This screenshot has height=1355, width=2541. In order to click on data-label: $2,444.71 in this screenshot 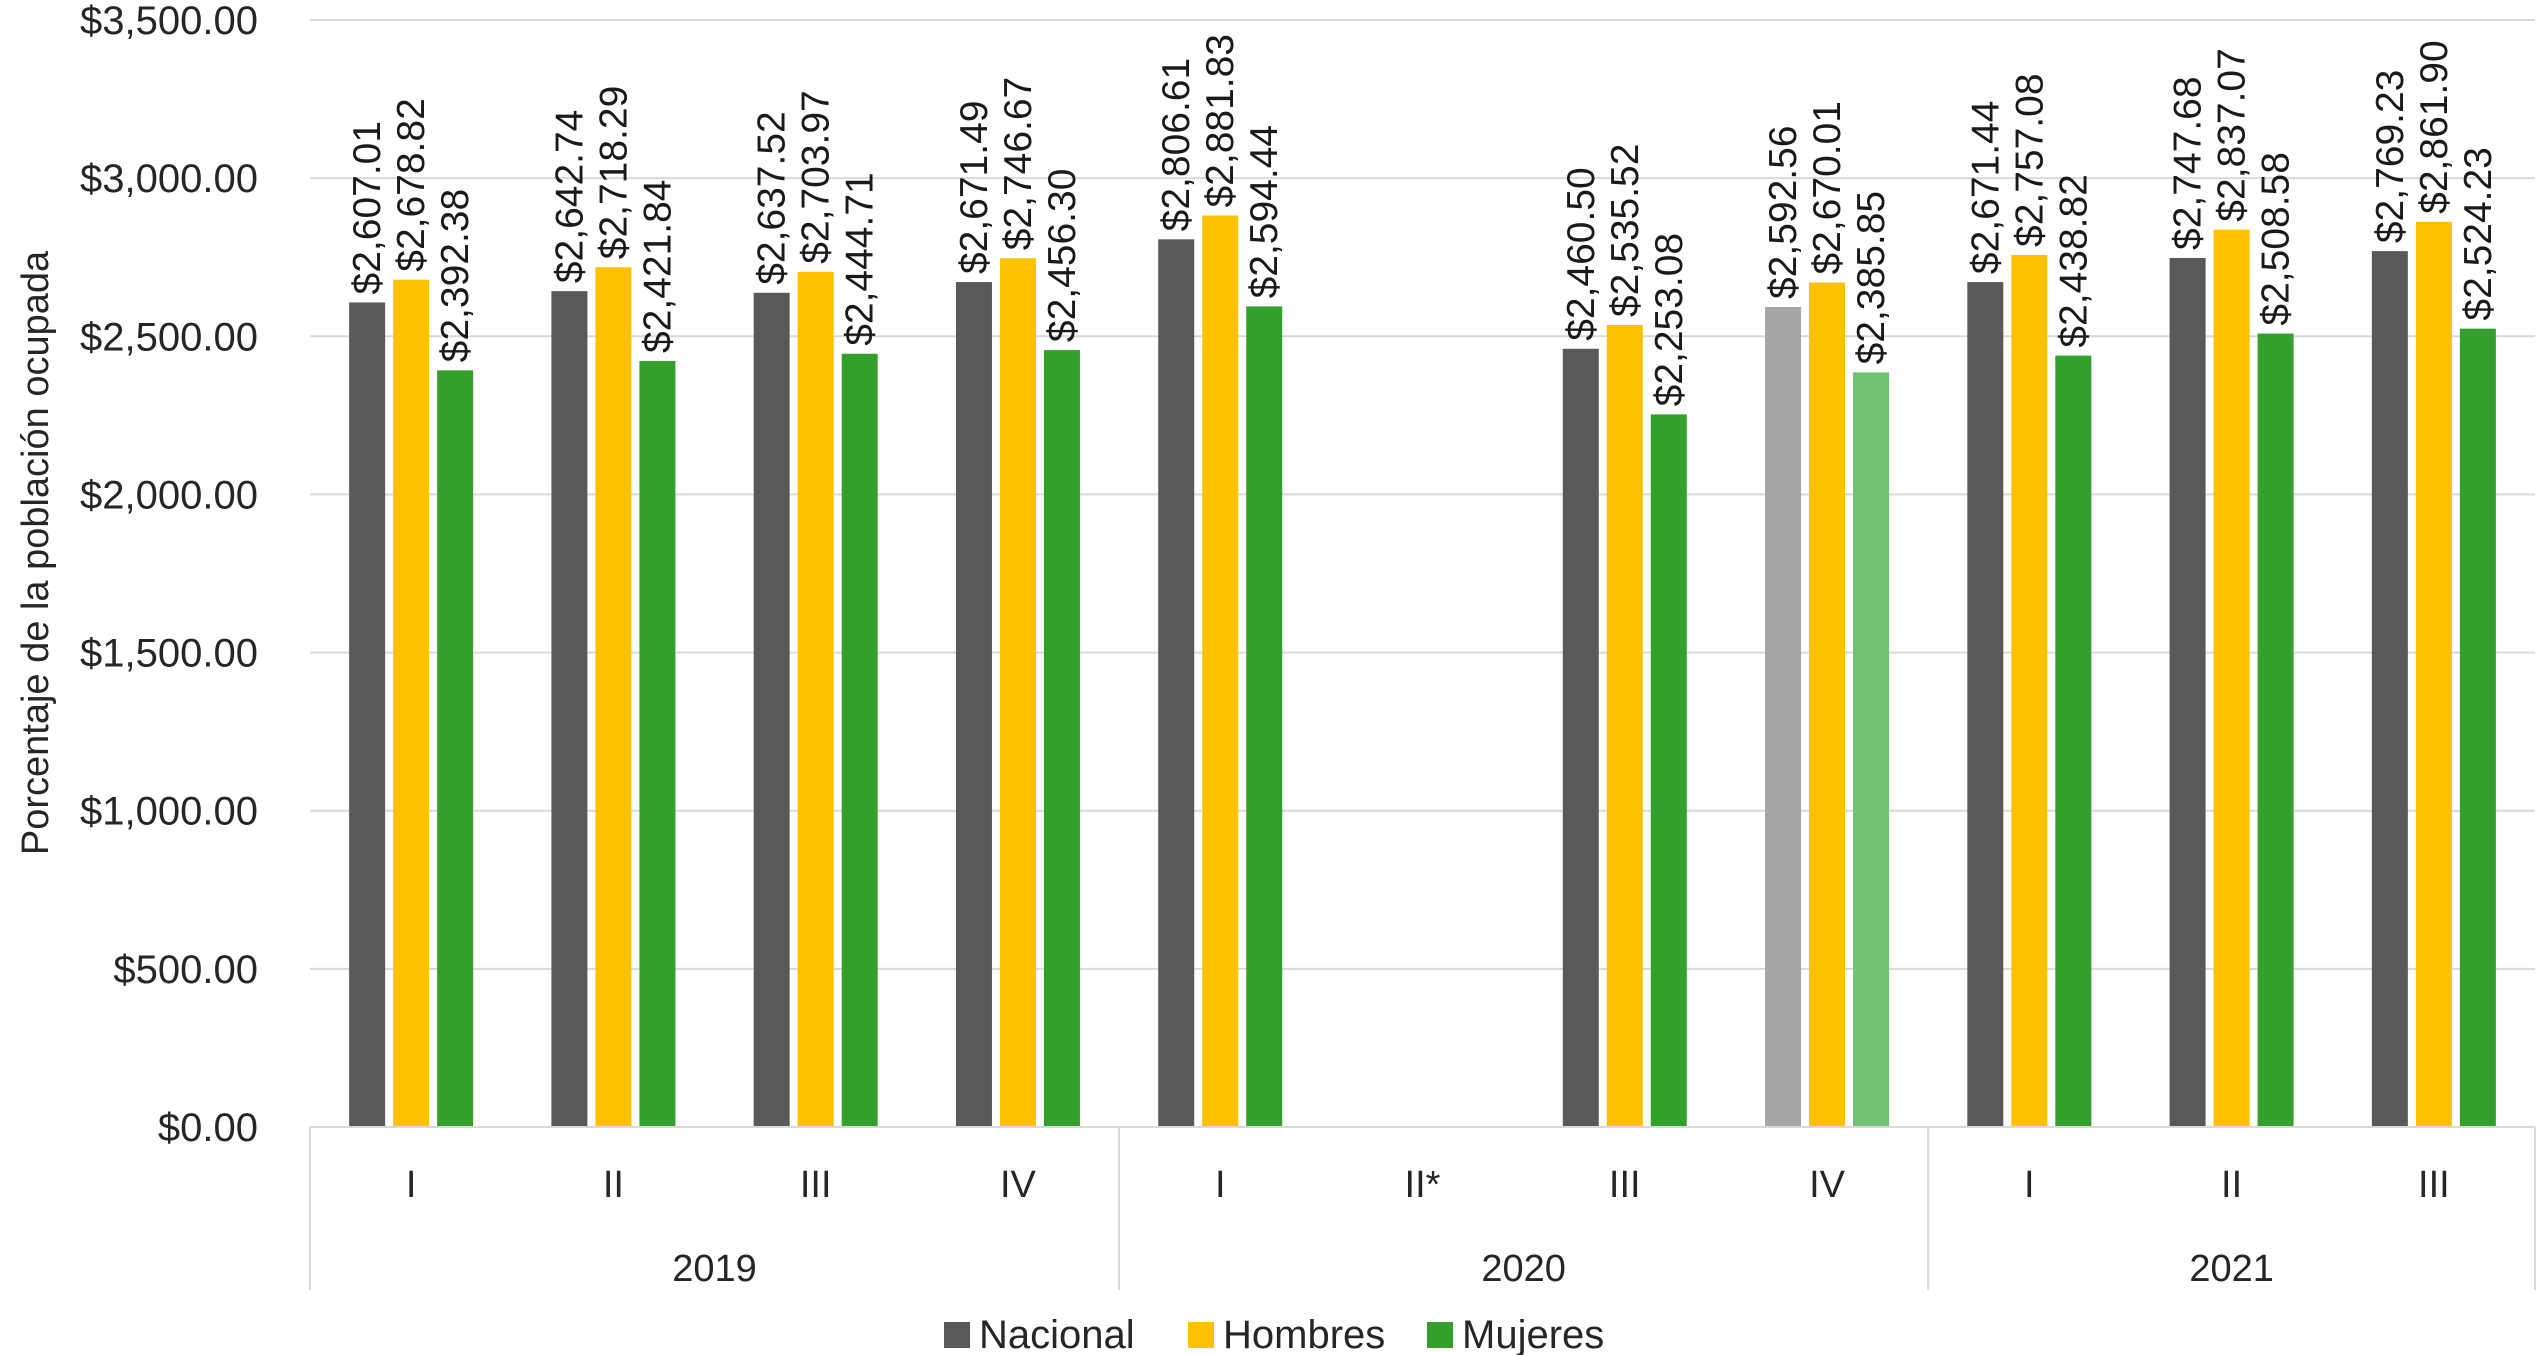, I will do `click(860, 259)`.